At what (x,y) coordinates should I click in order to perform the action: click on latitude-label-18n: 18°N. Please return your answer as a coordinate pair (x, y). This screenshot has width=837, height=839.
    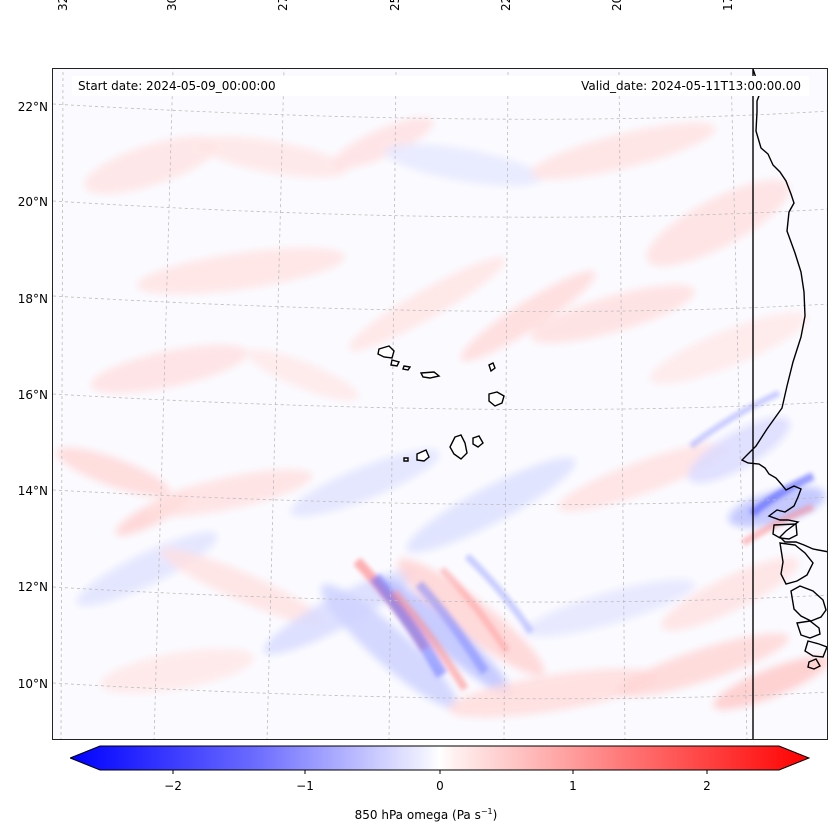
    Looking at the image, I should click on (32, 299).